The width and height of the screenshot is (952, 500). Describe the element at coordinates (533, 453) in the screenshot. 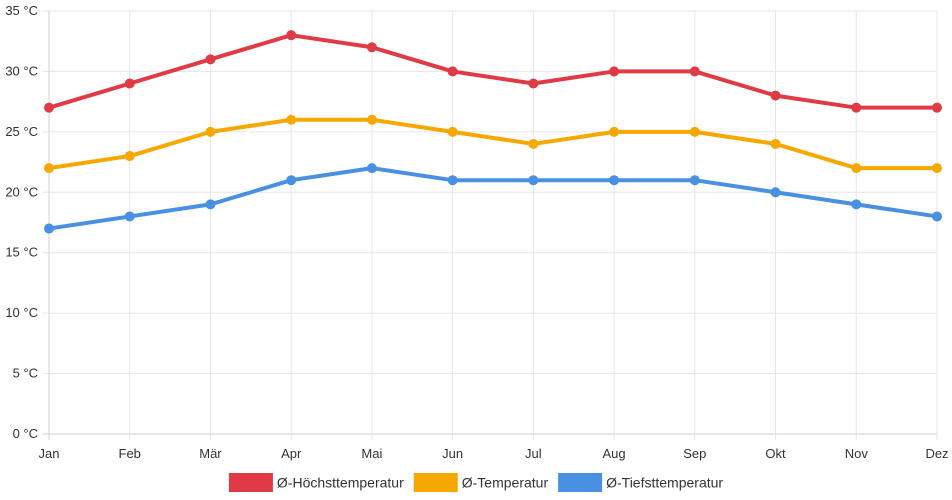

I see `x-tick-label: Jul` at that location.